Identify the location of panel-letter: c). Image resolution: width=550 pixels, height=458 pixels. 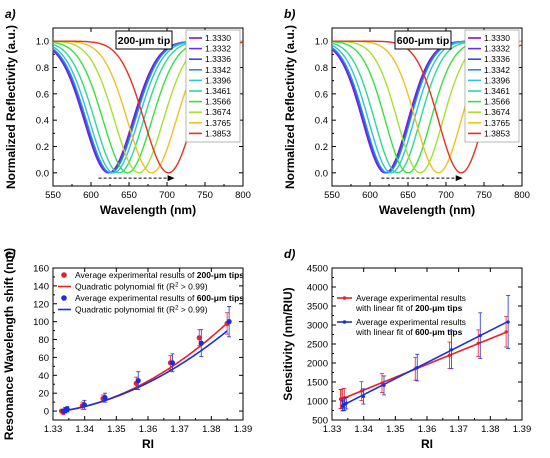
(10, 254).